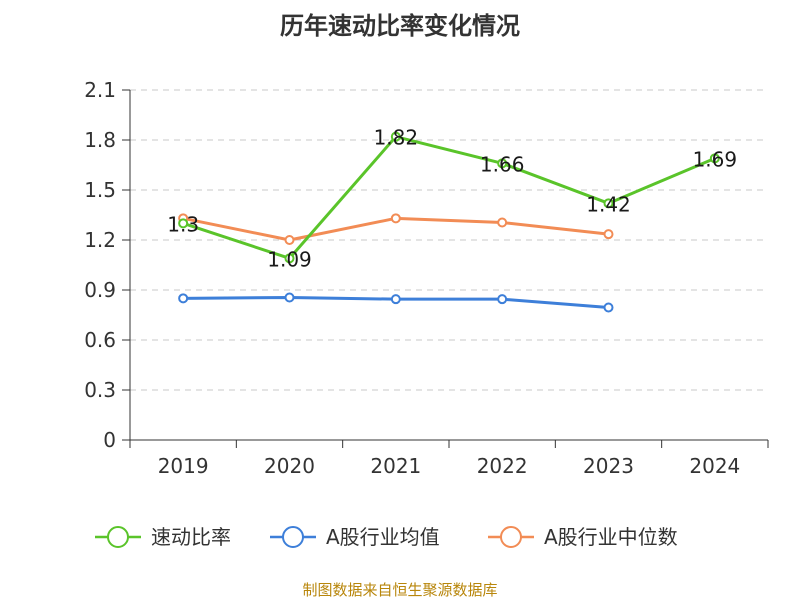 The width and height of the screenshot is (800, 600). Describe the element at coordinates (383, 537) in the screenshot. I see `legend-label: A股行业均值` at that location.